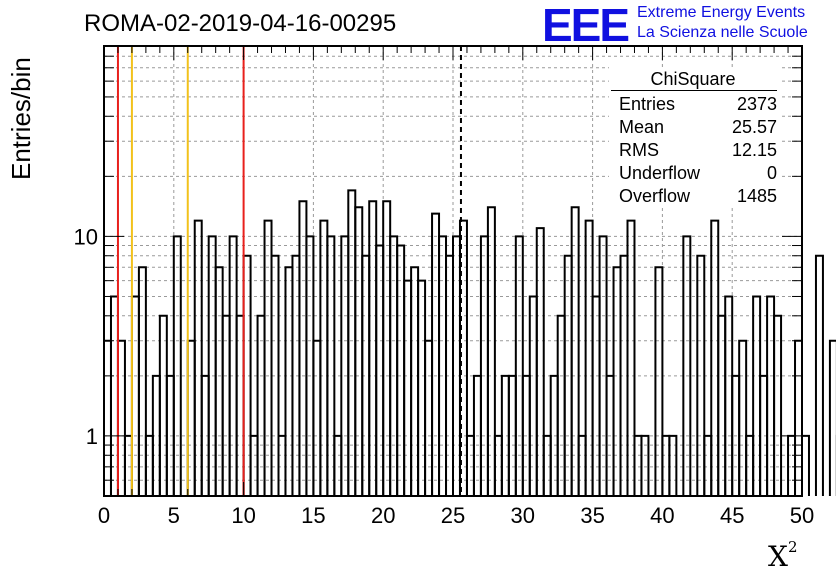 This screenshot has width=836, height=573. I want to click on y-tick-label: 1, so click(92, 436).